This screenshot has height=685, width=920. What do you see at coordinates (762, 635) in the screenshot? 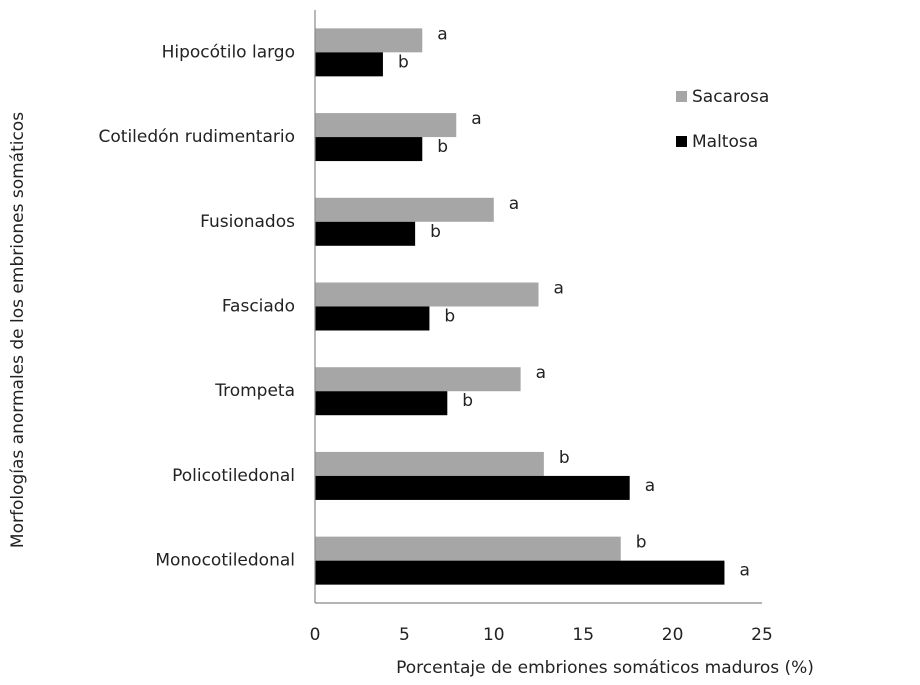
I see `x-tick-label: 25` at bounding box center [762, 635].